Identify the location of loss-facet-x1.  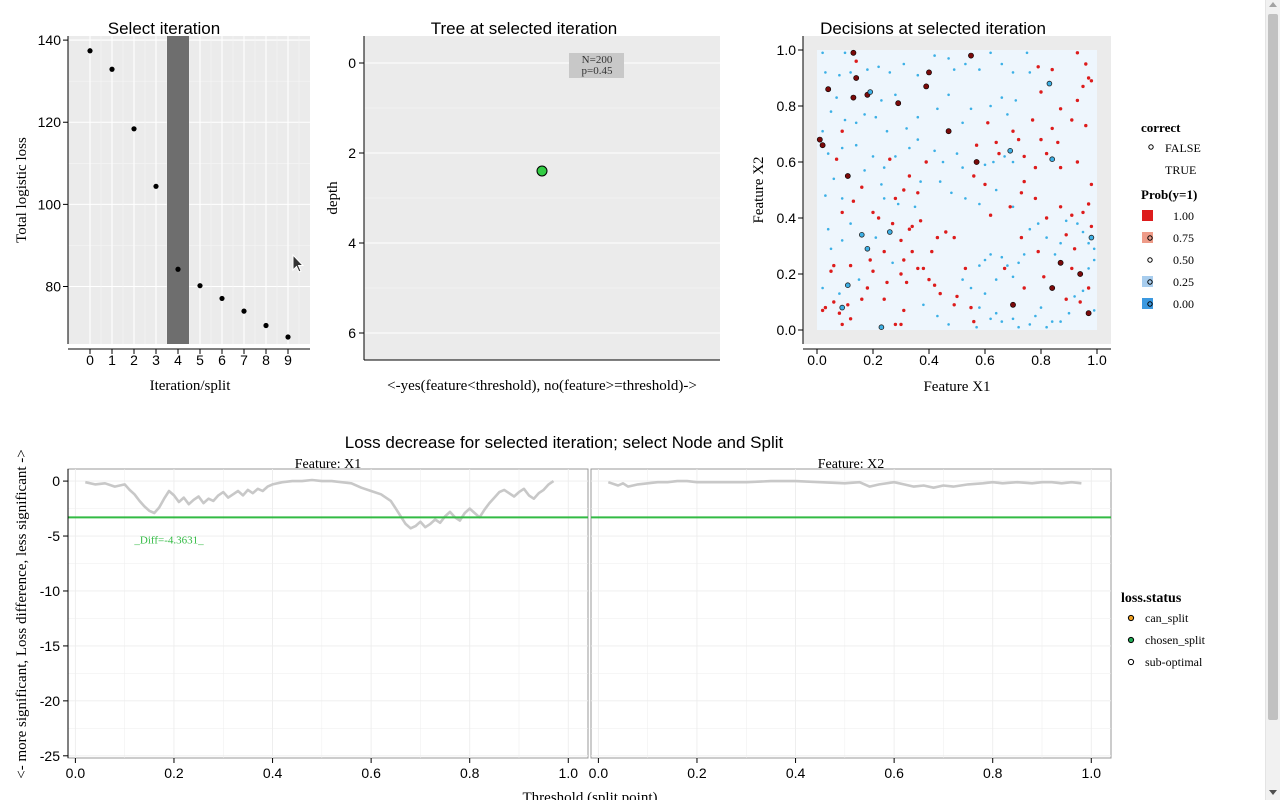
(328, 613).